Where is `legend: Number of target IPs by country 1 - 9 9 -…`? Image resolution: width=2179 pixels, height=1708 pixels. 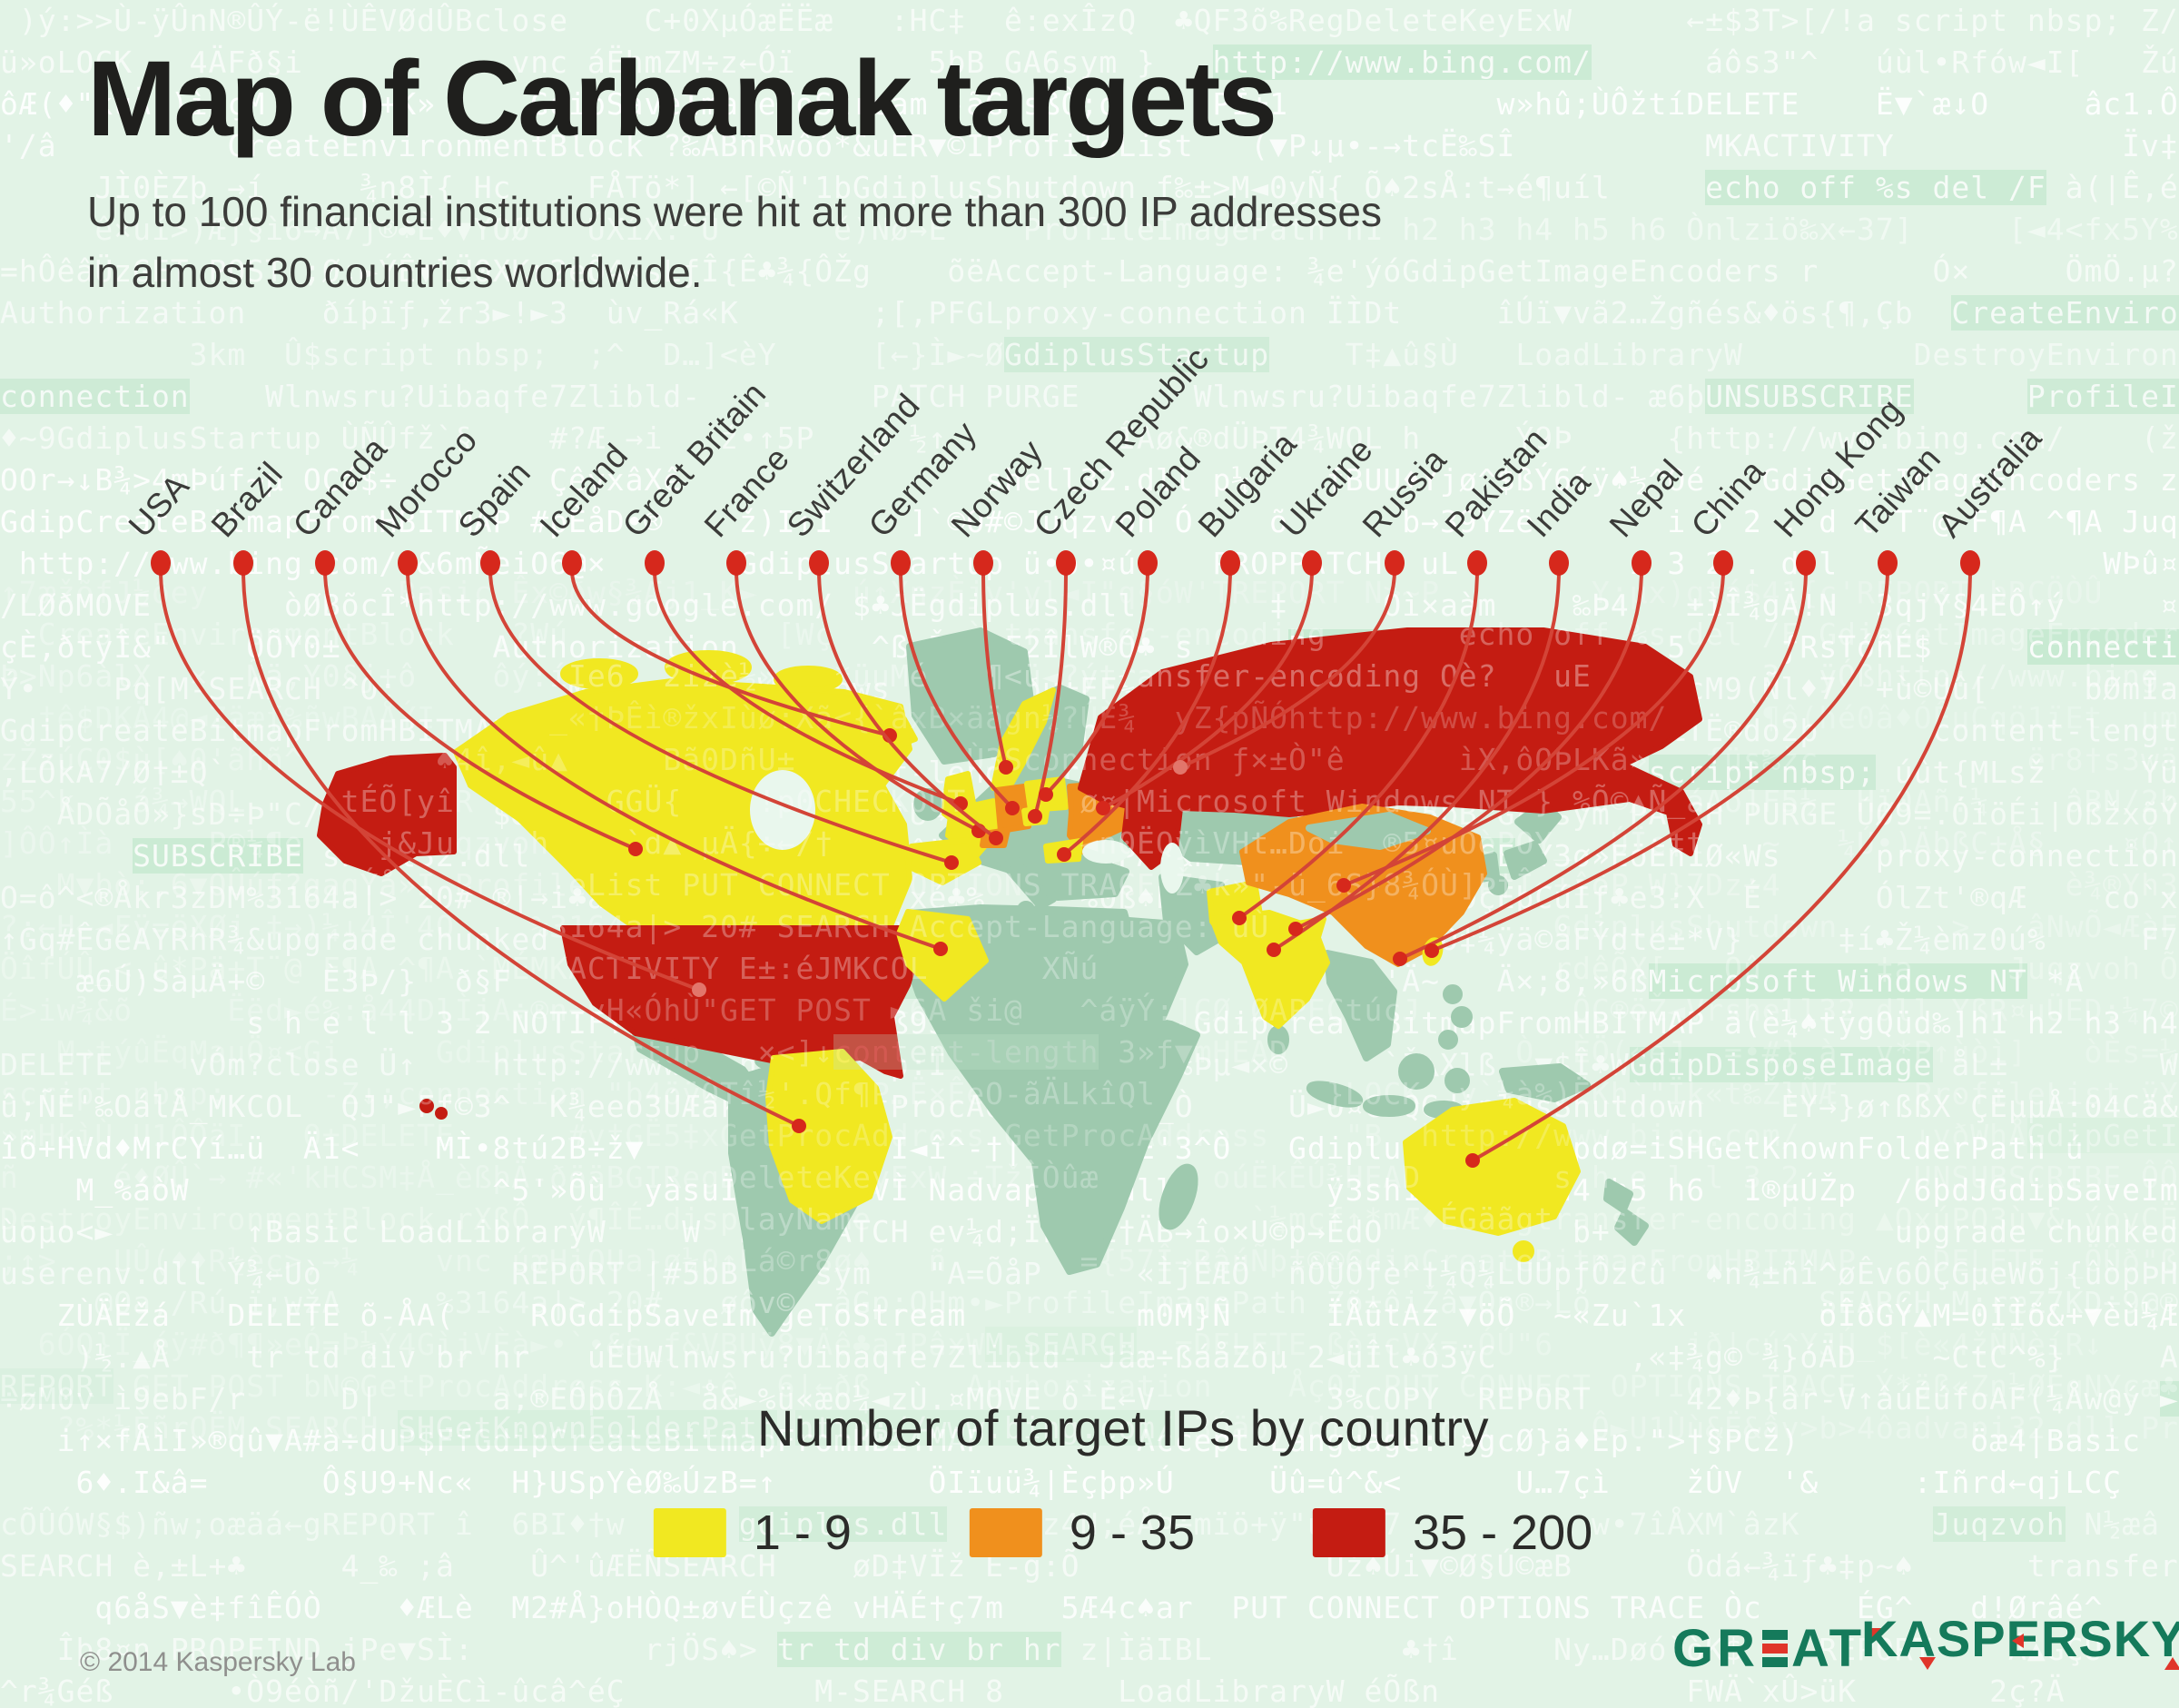 legend: Number of target IPs by country 1 - 9 9 -… is located at coordinates (1122, 1479).